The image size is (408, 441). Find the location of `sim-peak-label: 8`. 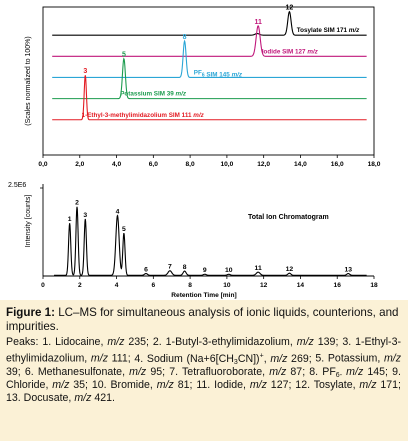

sim-peak-label: 8 is located at coordinates (185, 37).